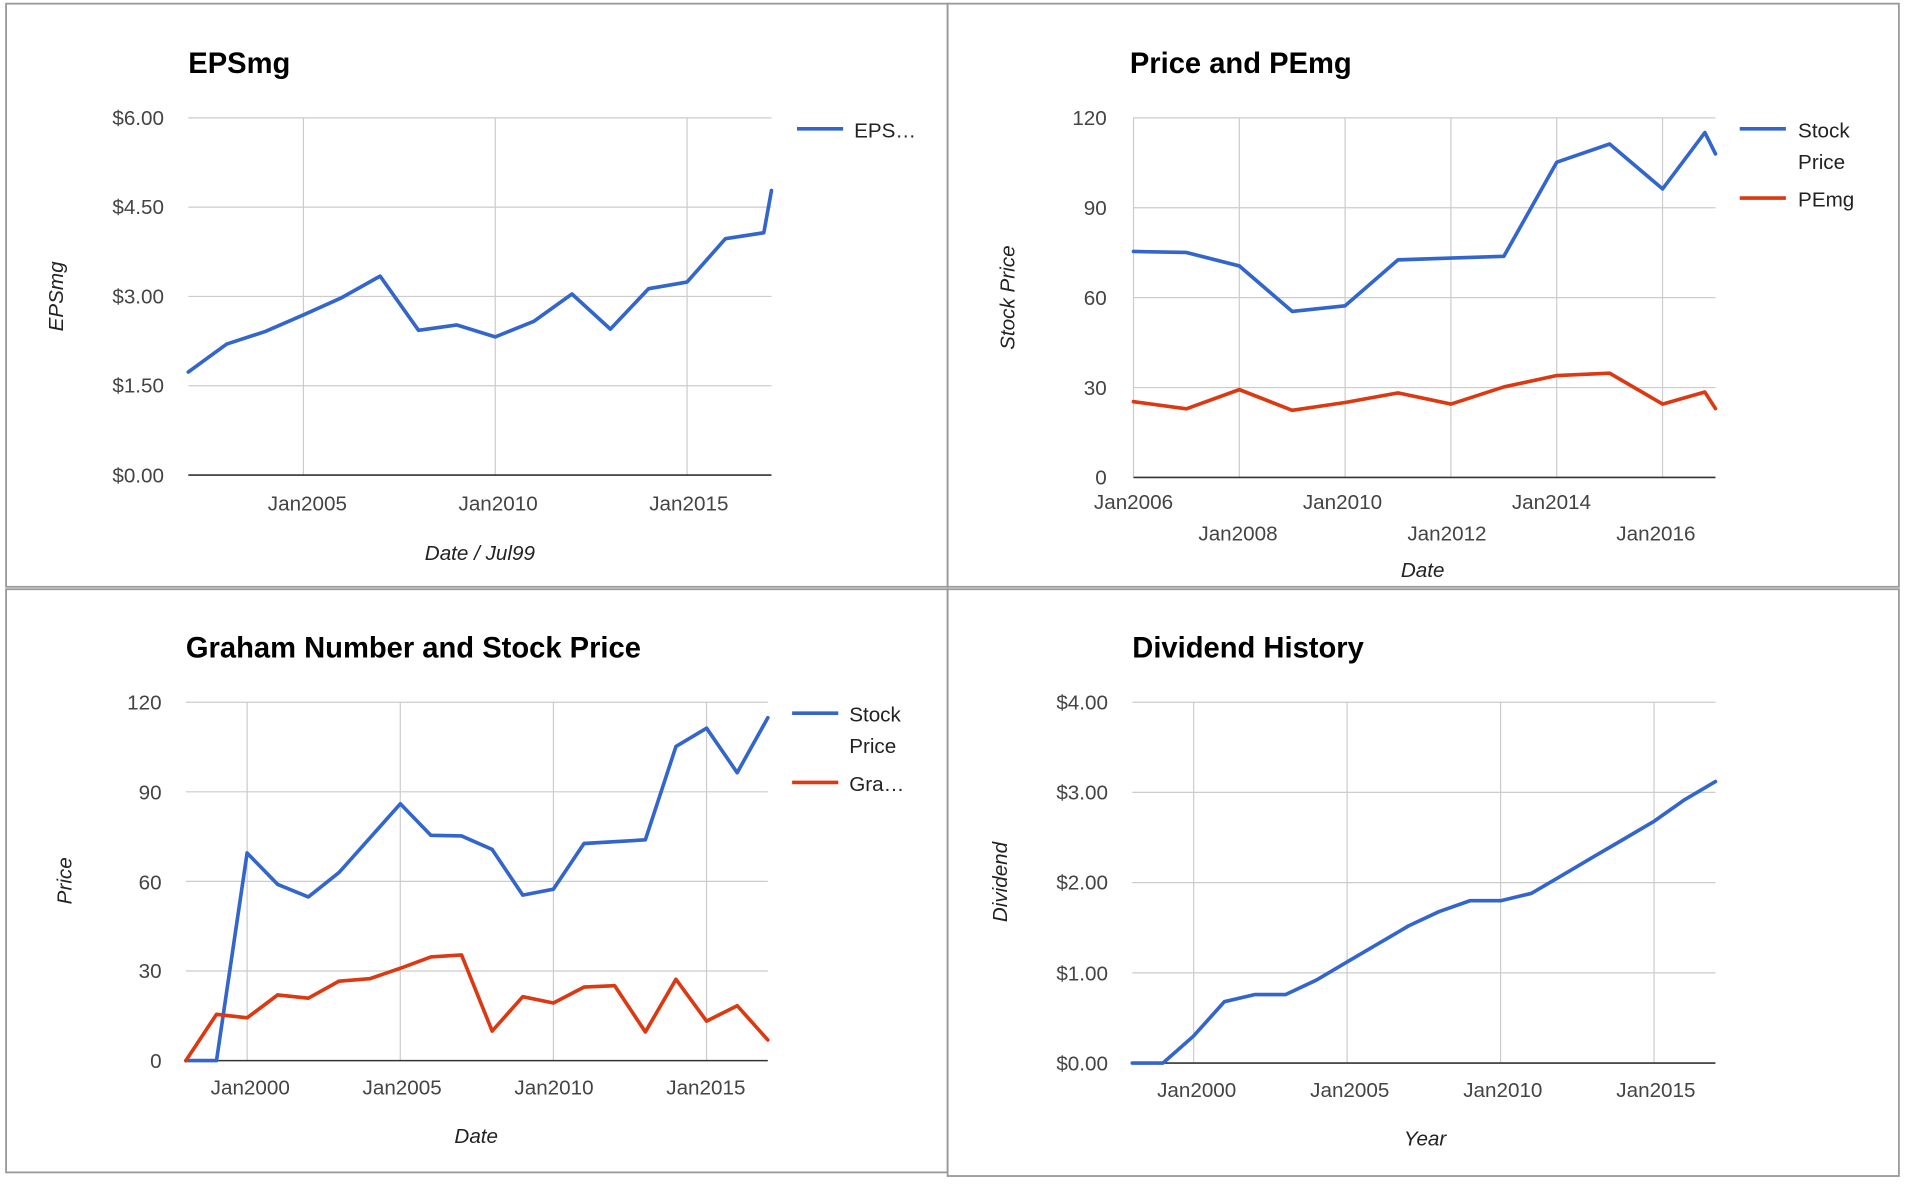  I want to click on x-tick-label: Jan2016, so click(1655, 534).